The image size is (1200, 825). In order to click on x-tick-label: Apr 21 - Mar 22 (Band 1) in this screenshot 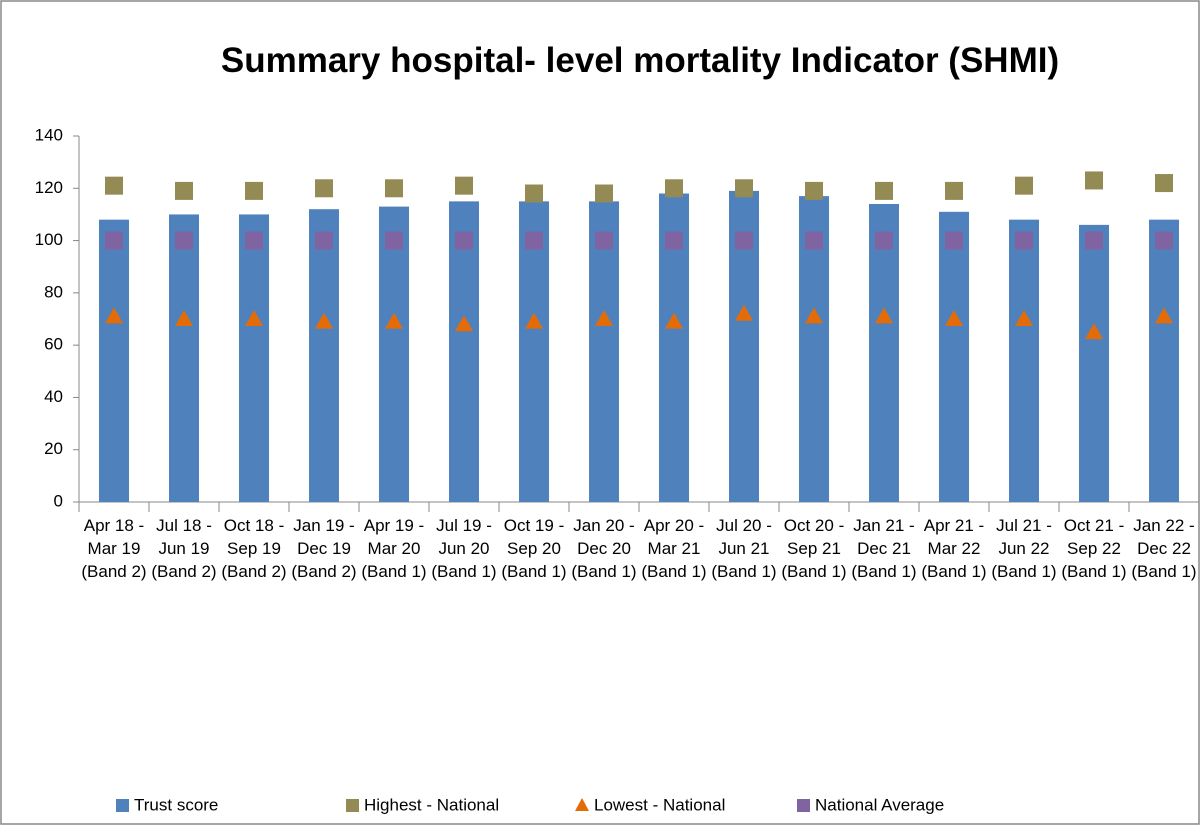, I will do `click(954, 548)`.